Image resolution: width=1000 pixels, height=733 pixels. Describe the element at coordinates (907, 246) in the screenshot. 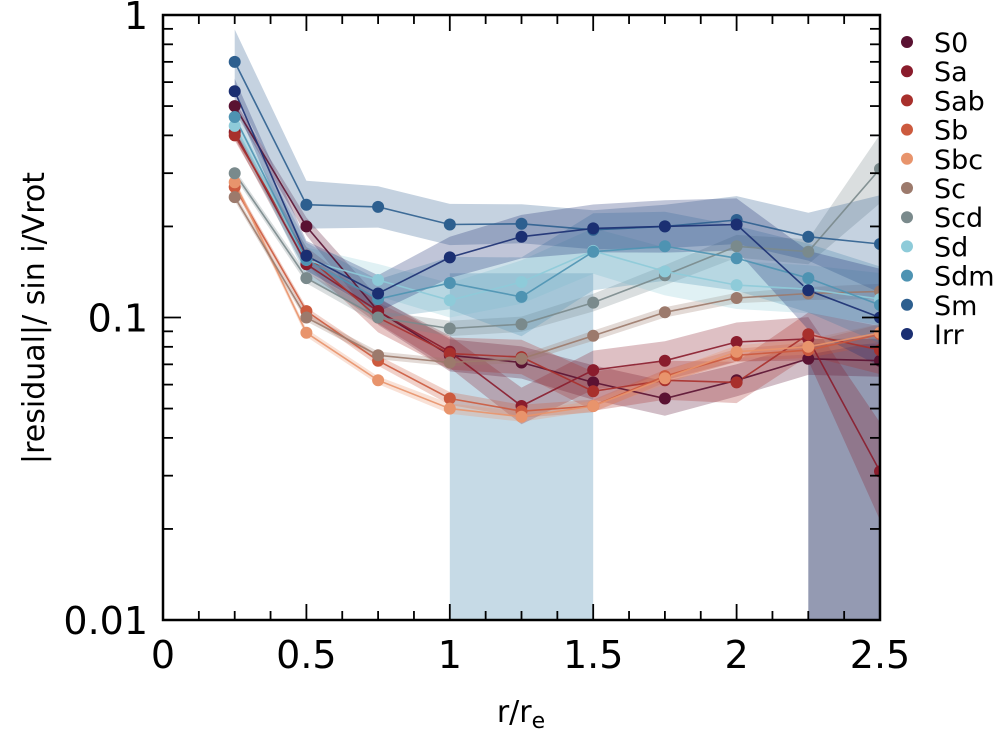

I see `legend-marker-sd` at that location.